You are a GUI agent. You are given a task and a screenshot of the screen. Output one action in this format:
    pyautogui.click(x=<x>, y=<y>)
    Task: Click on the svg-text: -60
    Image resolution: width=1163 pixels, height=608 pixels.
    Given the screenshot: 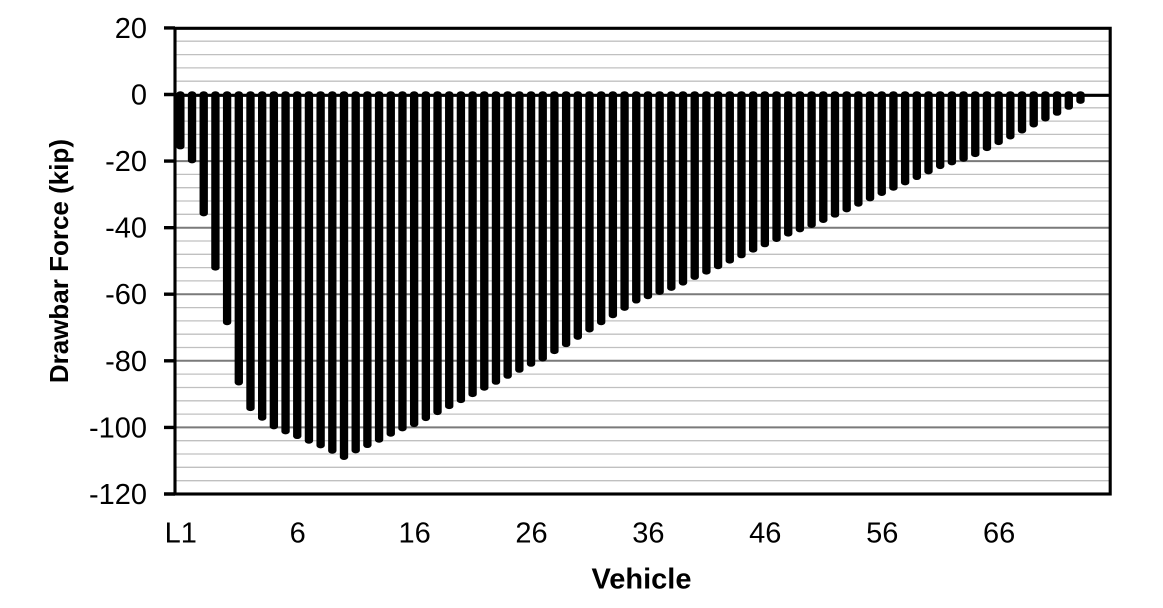 What is the action you would take?
    pyautogui.click(x=126, y=295)
    